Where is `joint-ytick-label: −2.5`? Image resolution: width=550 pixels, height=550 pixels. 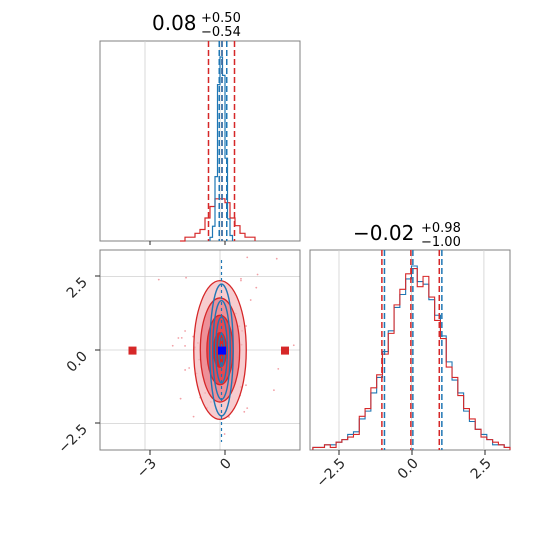
joint-ytick-label: −2.5 is located at coordinates (72, 439).